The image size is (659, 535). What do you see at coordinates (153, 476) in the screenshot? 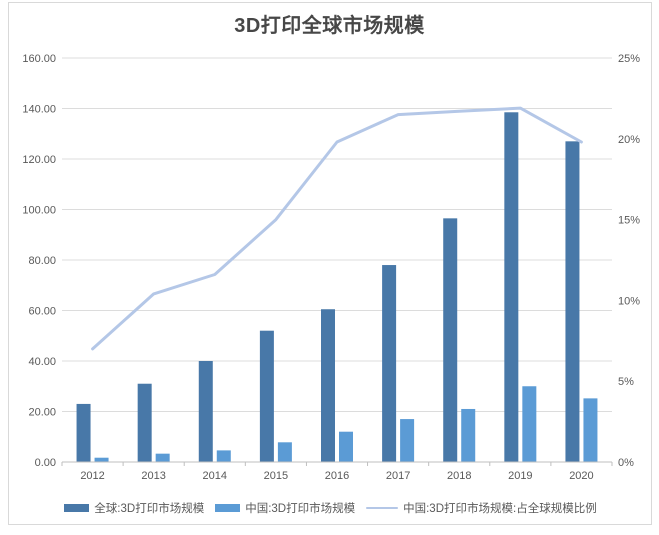
I see `svg-text: 2013` at bounding box center [153, 476].